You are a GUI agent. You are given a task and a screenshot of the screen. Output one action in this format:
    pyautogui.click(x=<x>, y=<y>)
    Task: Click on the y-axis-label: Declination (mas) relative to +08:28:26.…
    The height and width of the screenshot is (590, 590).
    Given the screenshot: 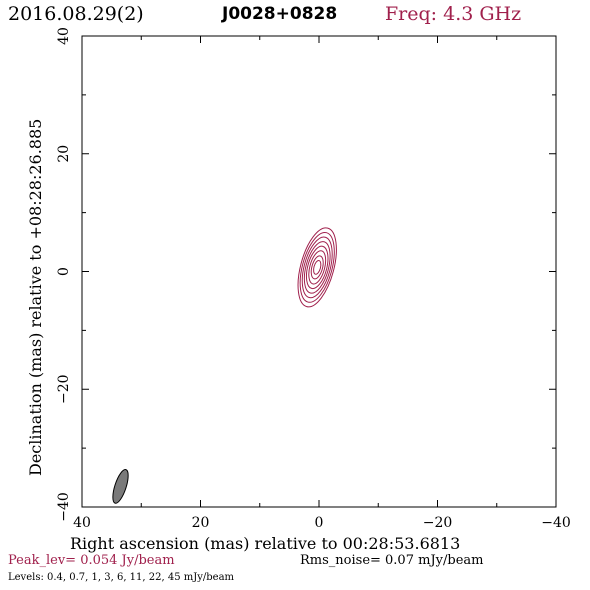 What is the action you would take?
    pyautogui.click(x=35, y=297)
    